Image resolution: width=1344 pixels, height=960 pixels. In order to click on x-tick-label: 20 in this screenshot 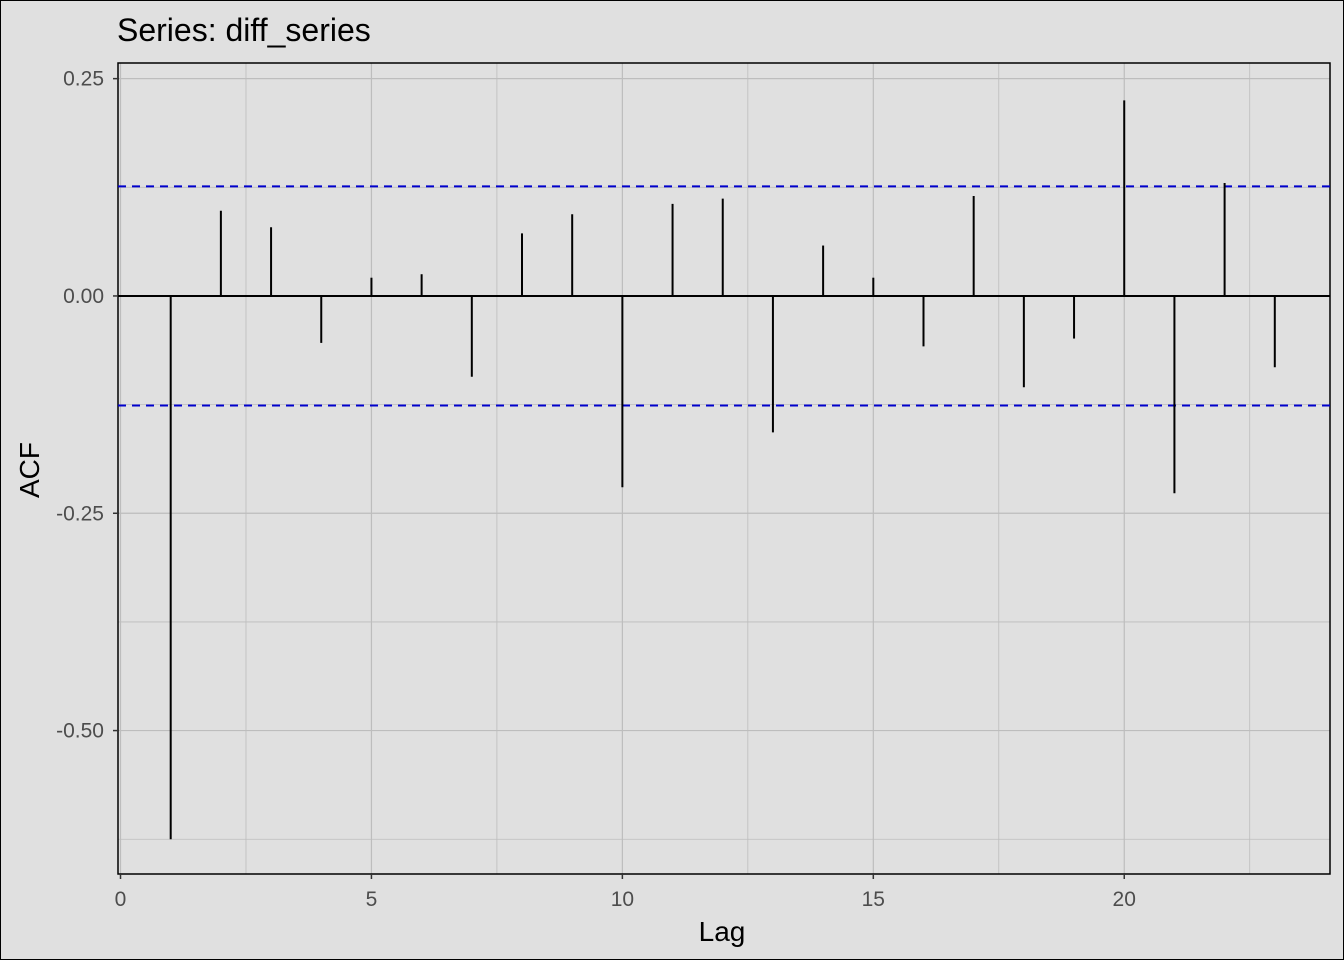, I will do `click(1124, 899)`.